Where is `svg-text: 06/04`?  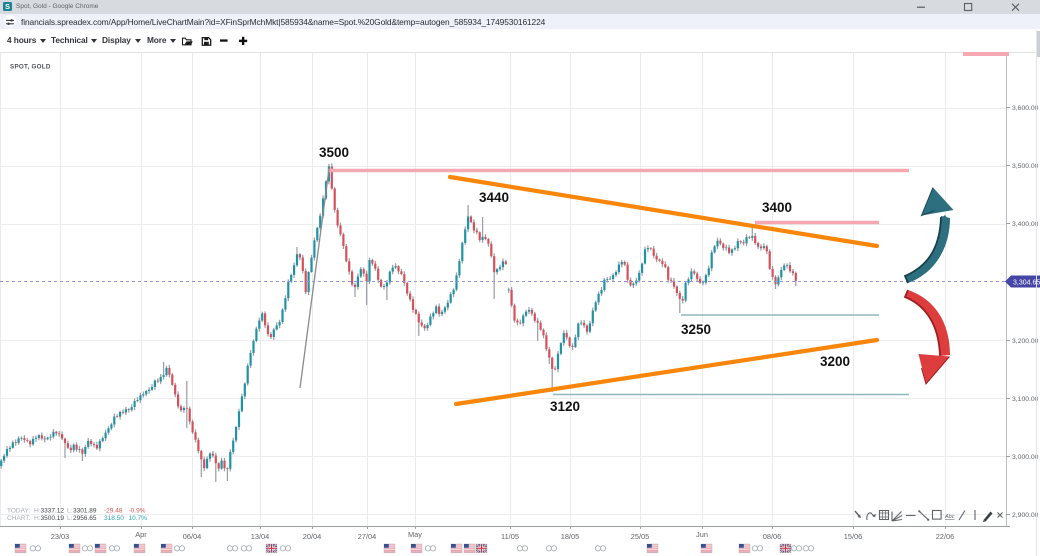 svg-text: 06/04 is located at coordinates (192, 536).